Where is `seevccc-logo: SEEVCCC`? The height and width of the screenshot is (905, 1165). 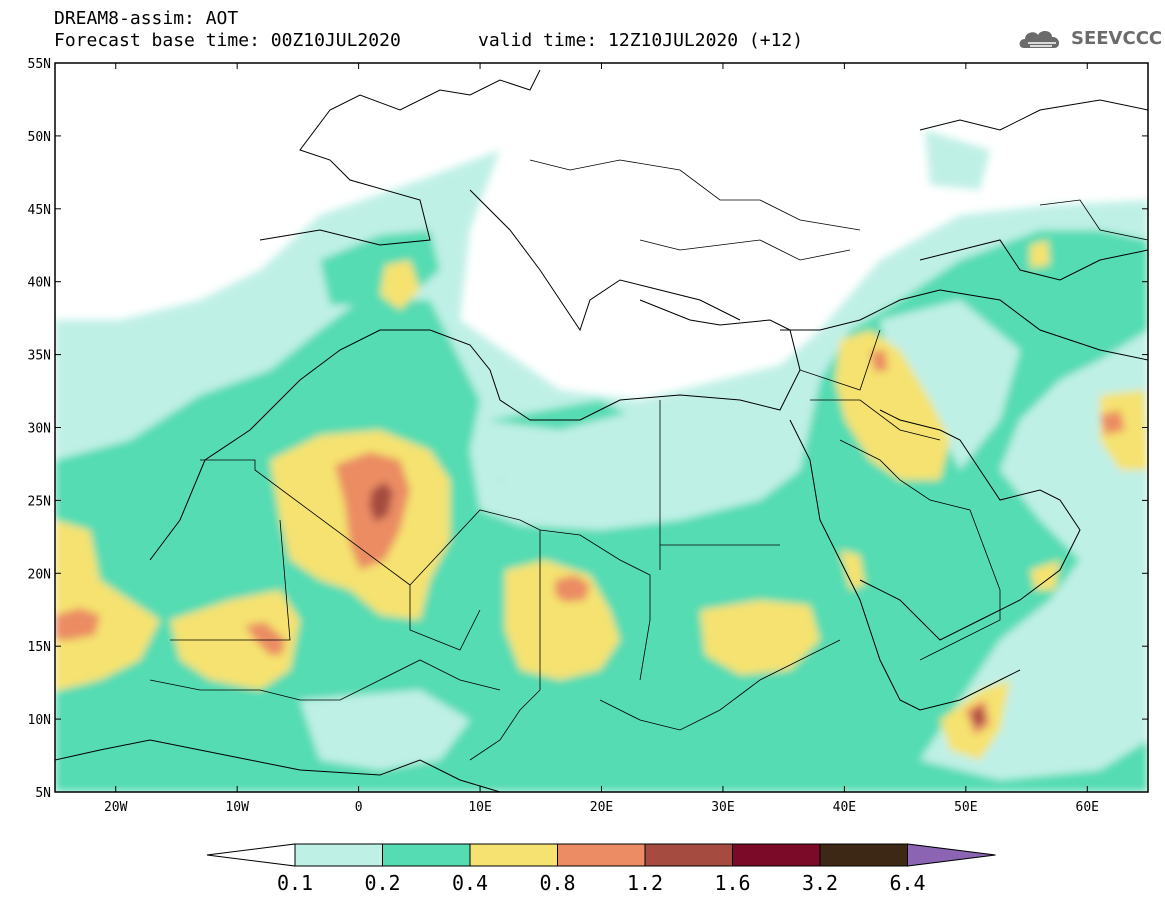
seevccc-logo: SEEVCCC is located at coordinates (1089, 39).